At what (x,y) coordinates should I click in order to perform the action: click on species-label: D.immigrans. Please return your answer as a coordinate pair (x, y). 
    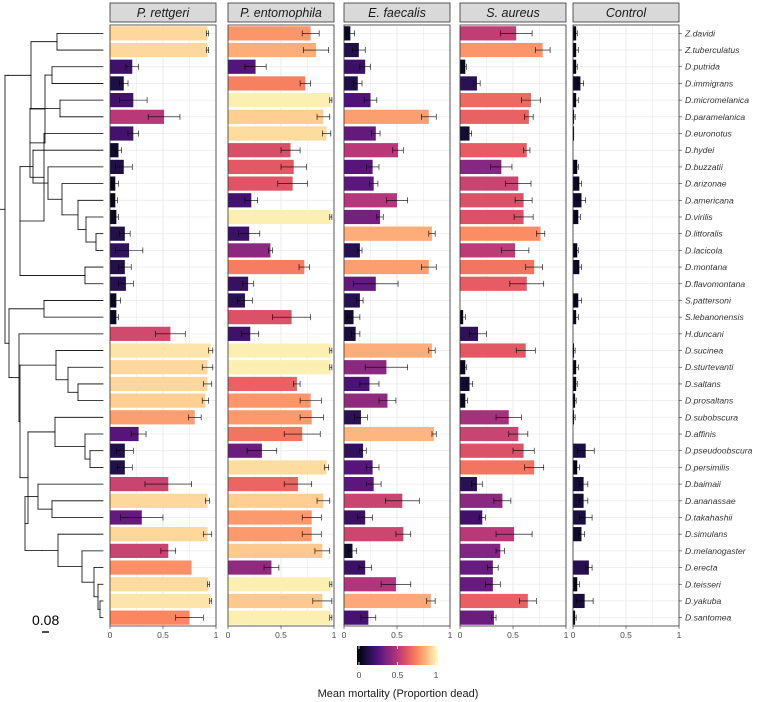
    Looking at the image, I should click on (709, 83).